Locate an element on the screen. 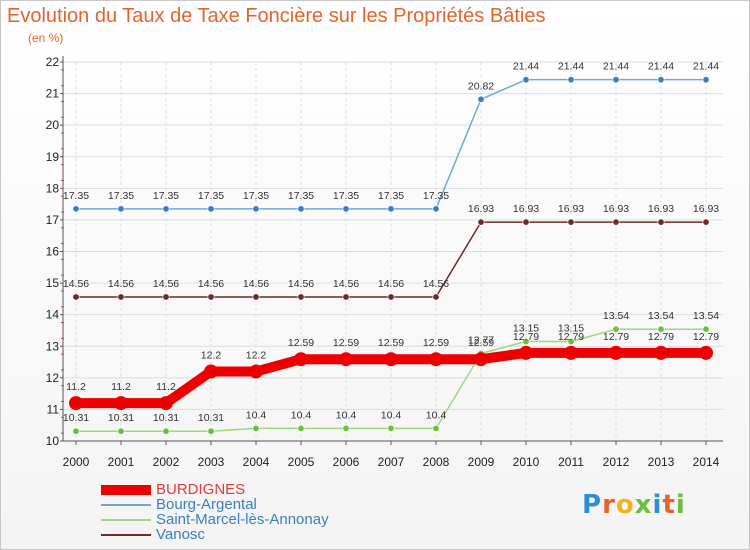 The height and width of the screenshot is (550, 750). x-tick-label-2000: 2000 is located at coordinates (76, 462).